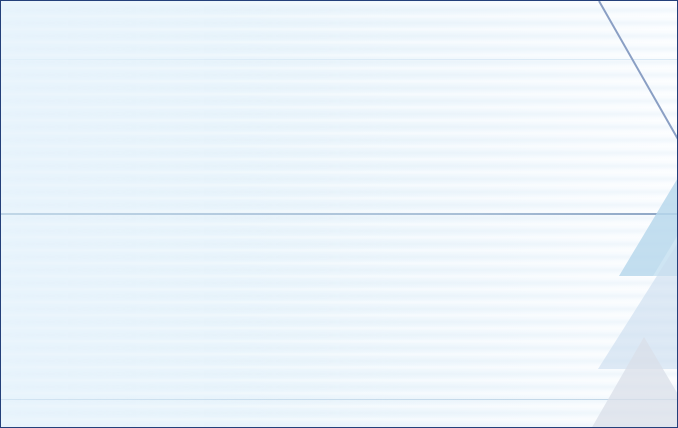 This screenshot has width=678, height=428. What do you see at coordinates (339, 59) in the screenshot?
I see `upper-divider-line` at bounding box center [339, 59].